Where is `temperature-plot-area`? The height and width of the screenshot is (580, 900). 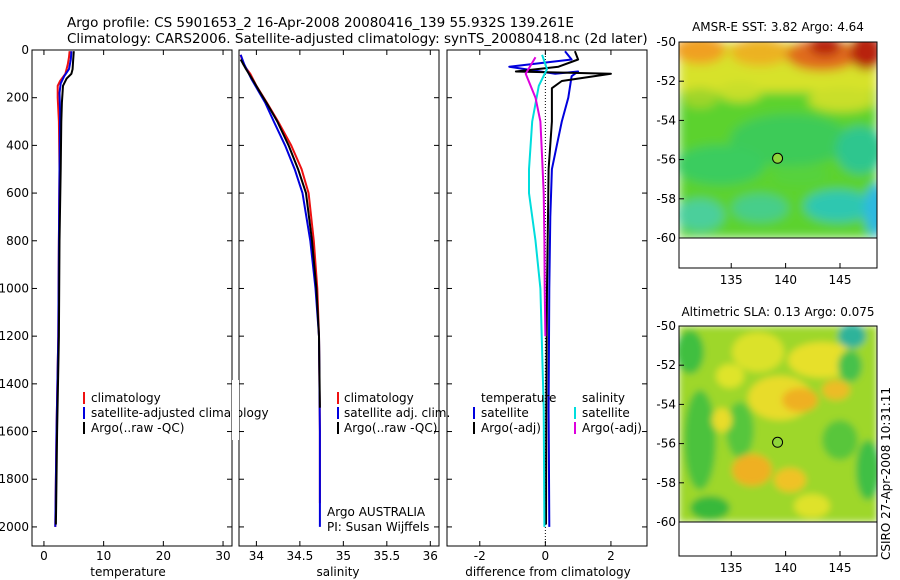
temperature-plot-area is located at coordinates (64, 289).